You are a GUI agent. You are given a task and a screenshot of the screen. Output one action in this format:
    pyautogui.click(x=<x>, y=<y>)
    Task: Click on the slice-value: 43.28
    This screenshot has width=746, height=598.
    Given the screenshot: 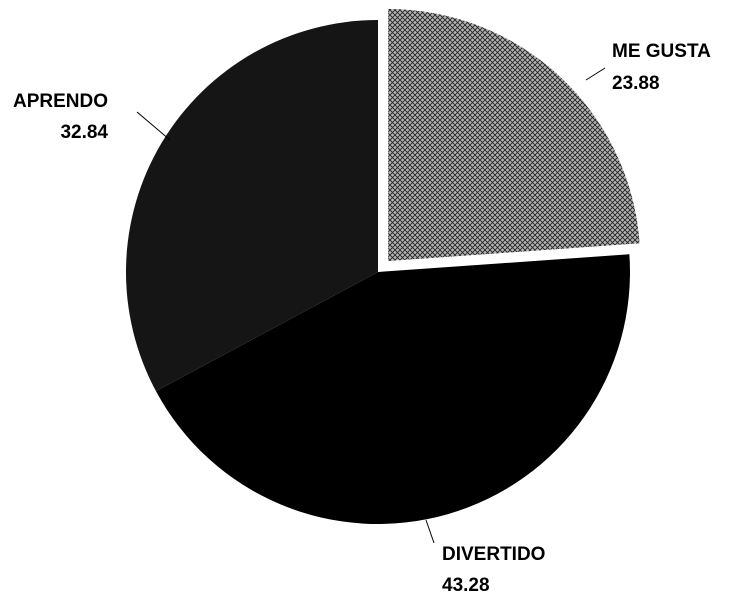 What is the action you would take?
    pyautogui.click(x=466, y=585)
    